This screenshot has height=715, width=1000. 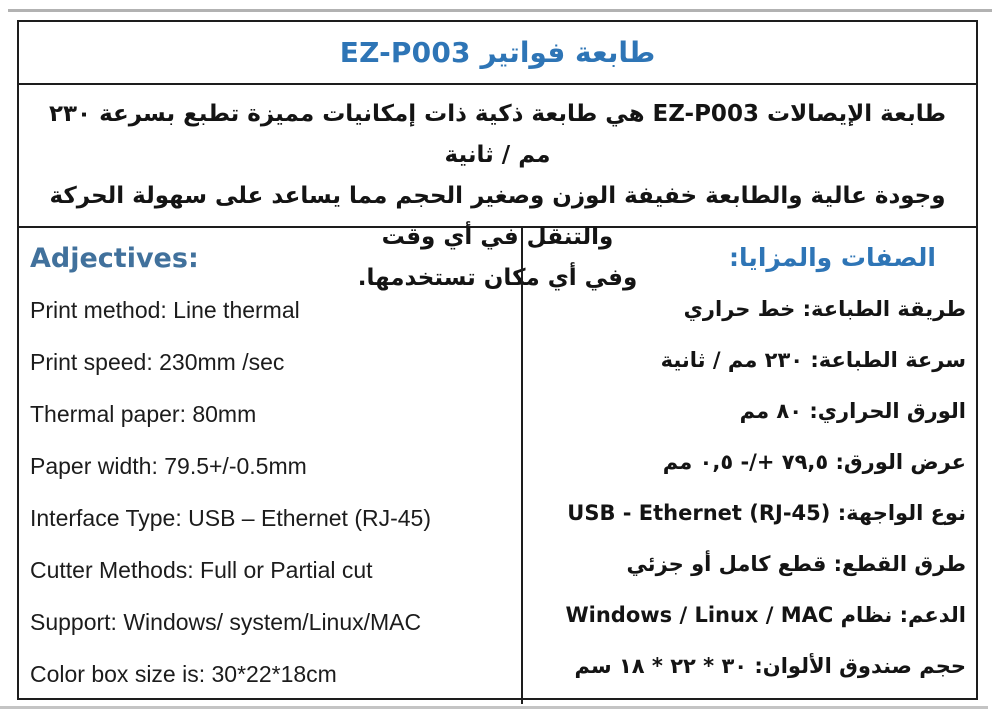 I want to click on english-column-header-row: Adjectives:, so click(x=271, y=258).